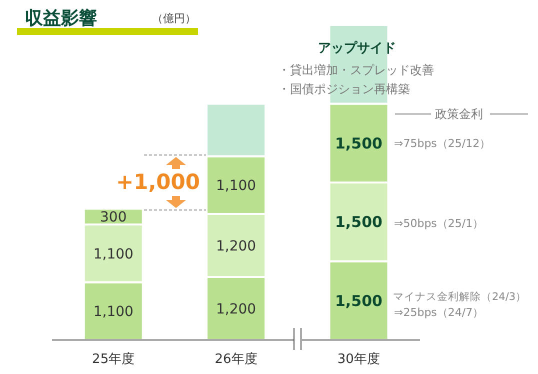 The image size is (538, 374). What do you see at coordinates (356, 70) in the screenshot?
I see `annotation: ・貸出増加・スプレッド改善` at bounding box center [356, 70].